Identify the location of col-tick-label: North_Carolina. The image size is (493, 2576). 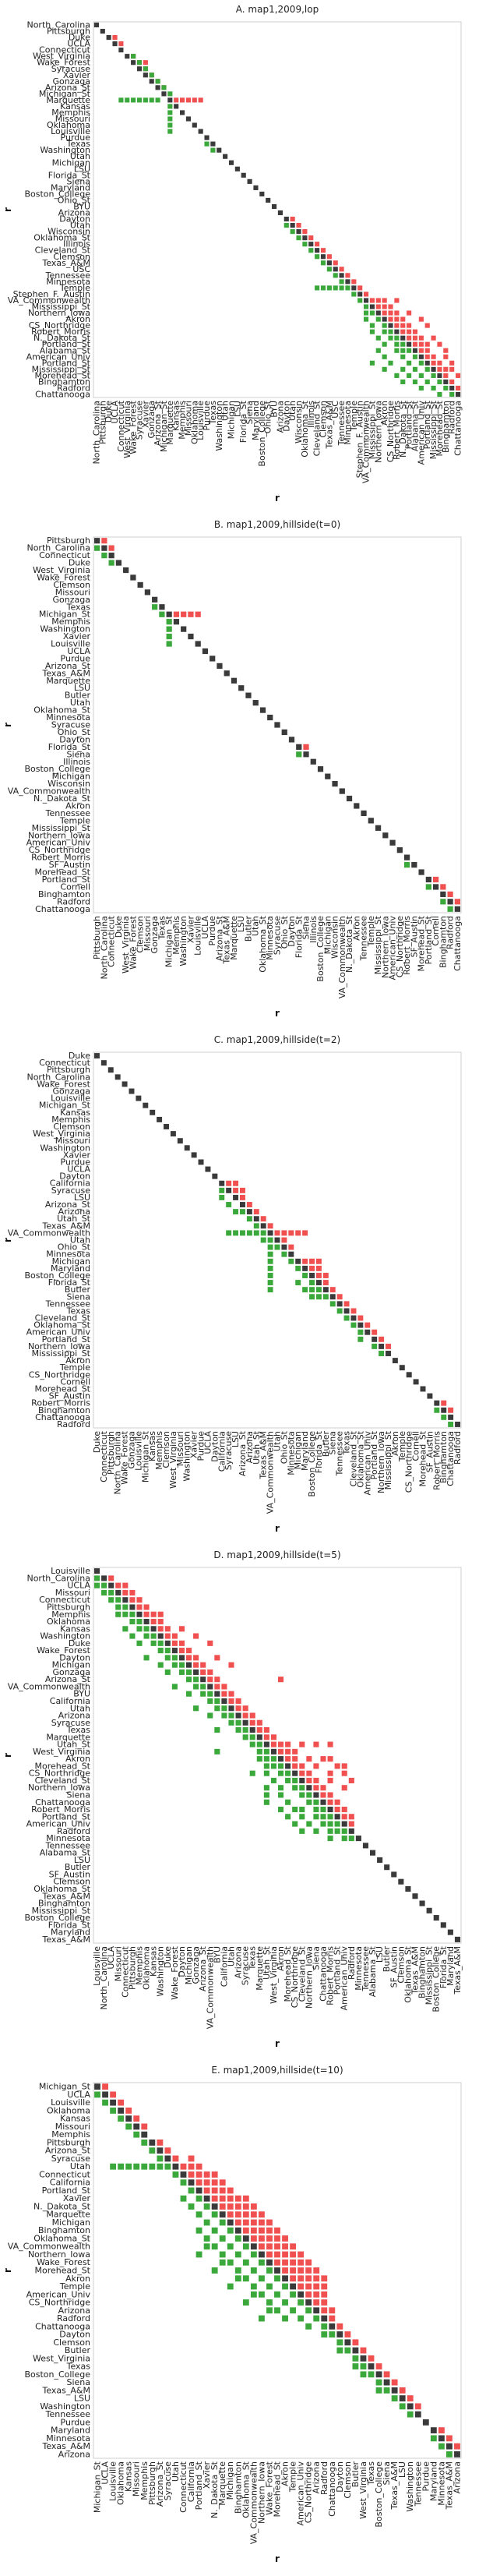
(96, 433).